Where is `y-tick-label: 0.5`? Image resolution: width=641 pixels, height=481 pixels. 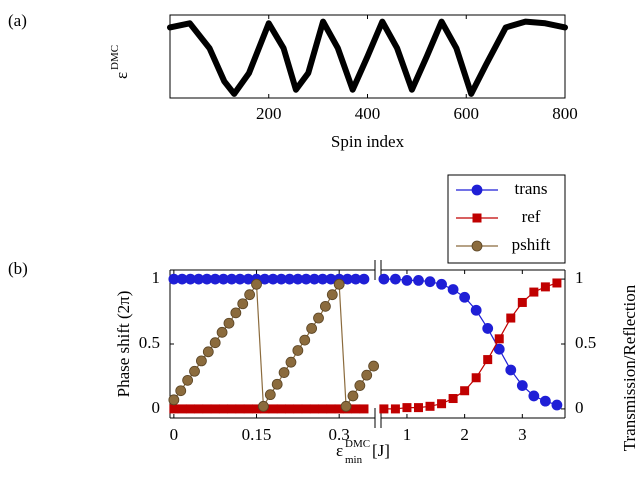 y-tick-label: 0.5 is located at coordinates (149, 342).